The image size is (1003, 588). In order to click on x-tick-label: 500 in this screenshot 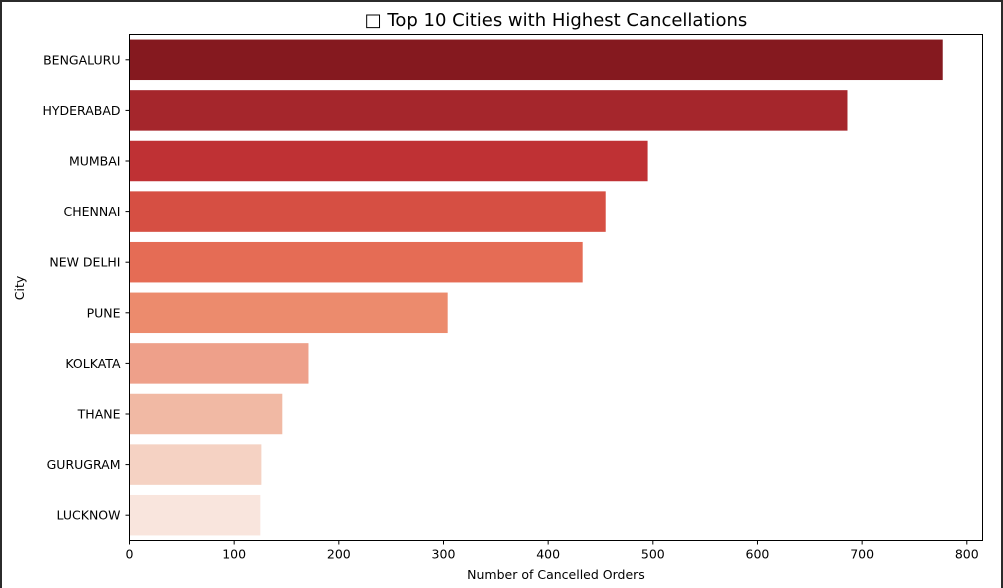, I will do `click(653, 554)`.